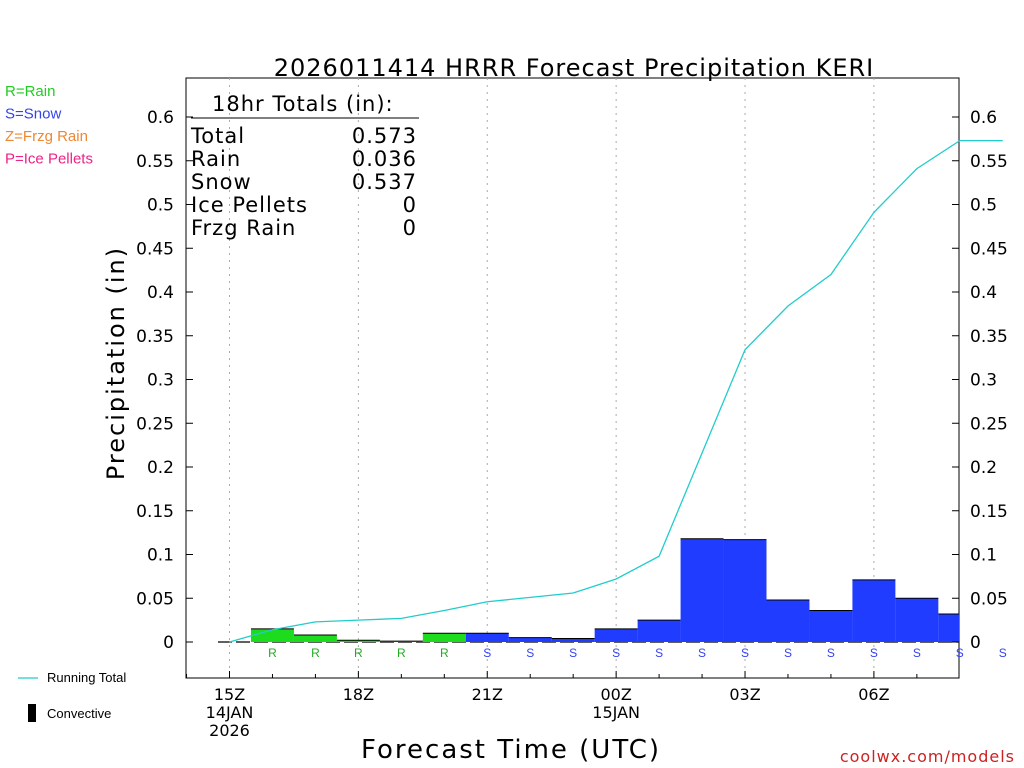 Image resolution: width=1024 pixels, height=768 pixels. What do you see at coordinates (983, 468) in the screenshot?
I see `y-tick-label-right: 0.2` at bounding box center [983, 468].